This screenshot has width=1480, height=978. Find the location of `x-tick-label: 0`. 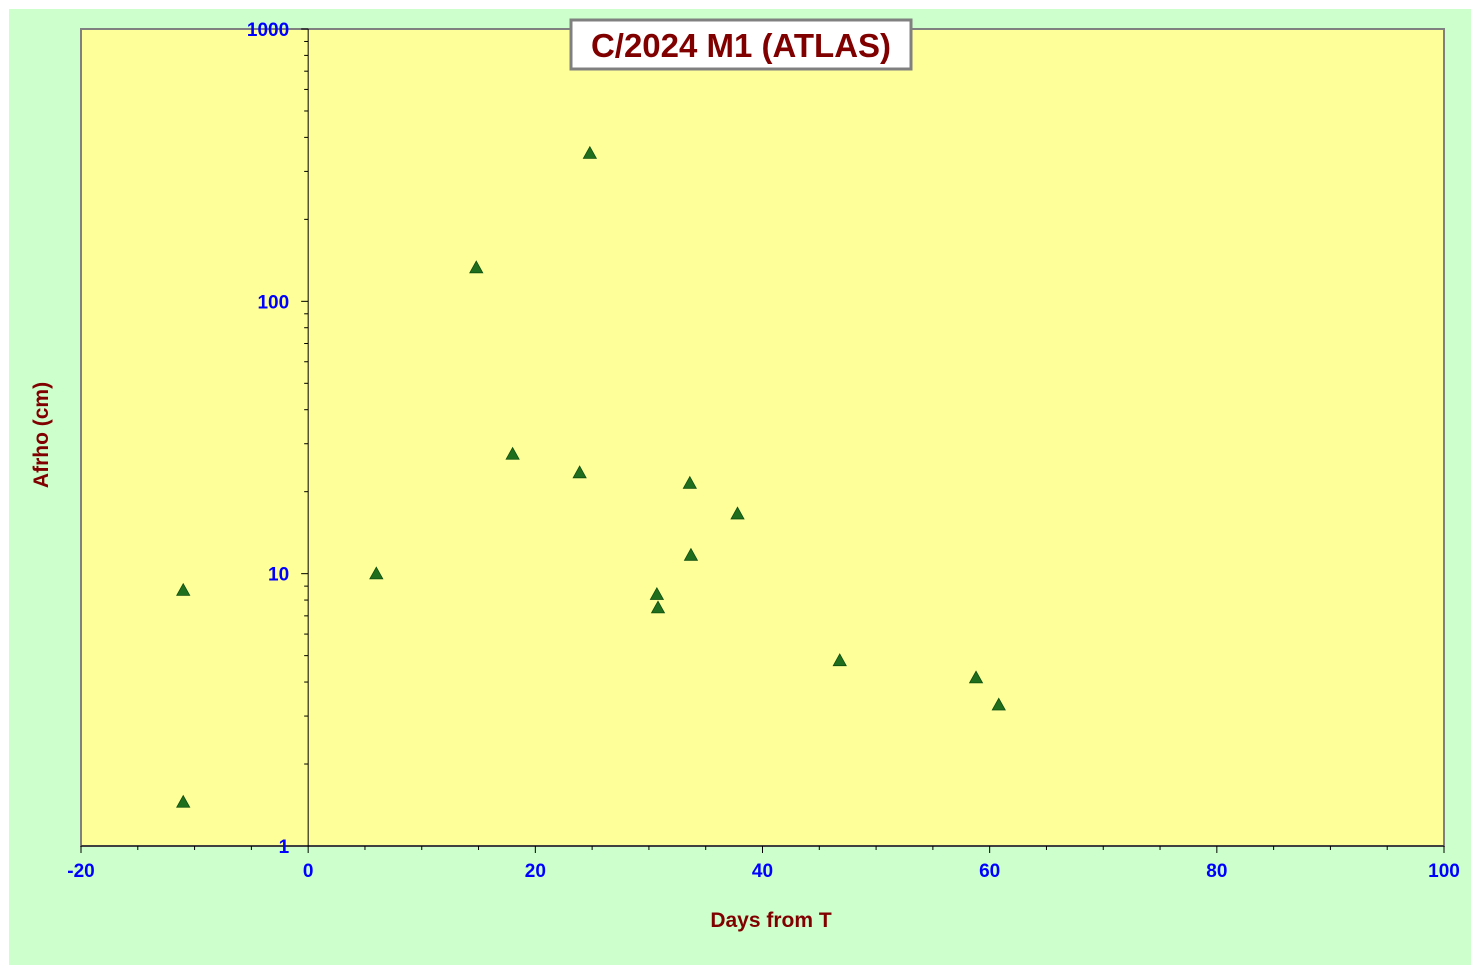

x-tick-label: 0 is located at coordinates (308, 871).